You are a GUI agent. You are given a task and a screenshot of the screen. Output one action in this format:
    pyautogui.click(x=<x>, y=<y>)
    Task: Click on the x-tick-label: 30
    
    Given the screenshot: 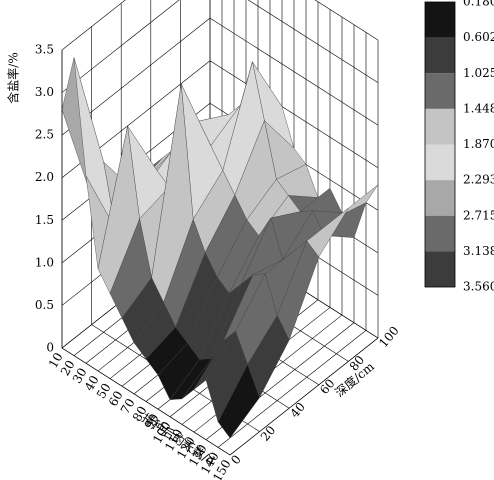 What is the action you would take?
    pyautogui.click(x=80, y=376)
    